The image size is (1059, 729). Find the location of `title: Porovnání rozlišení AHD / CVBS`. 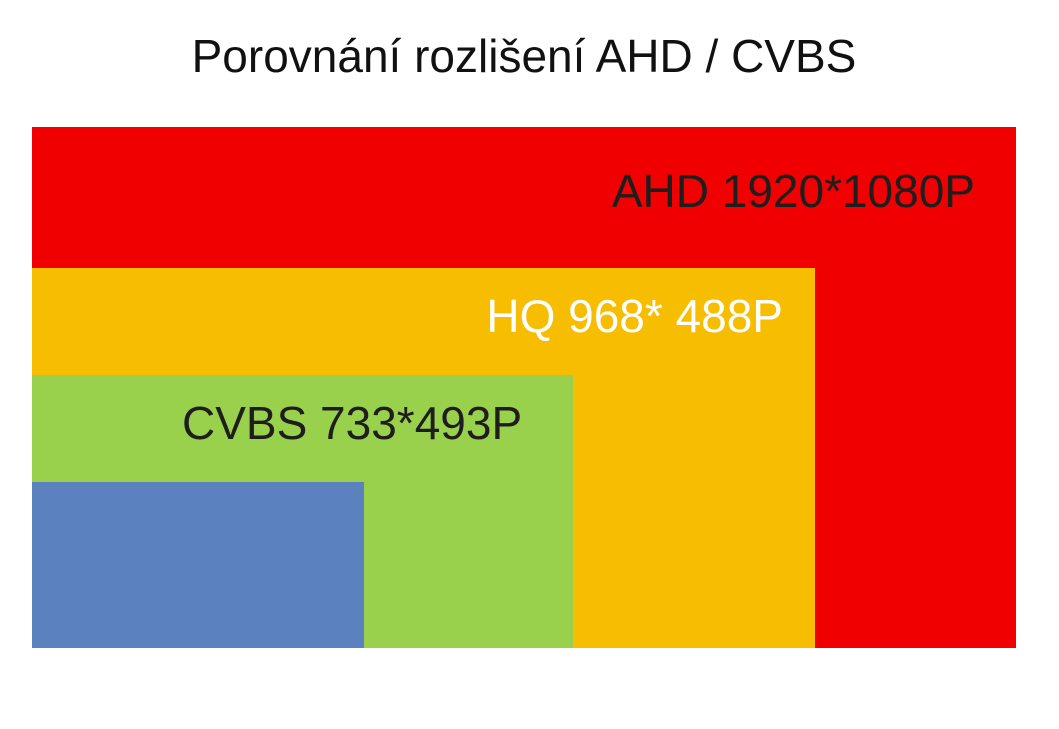

title: Porovnání rozlišení AHD / CVBS is located at coordinates (524, 56).